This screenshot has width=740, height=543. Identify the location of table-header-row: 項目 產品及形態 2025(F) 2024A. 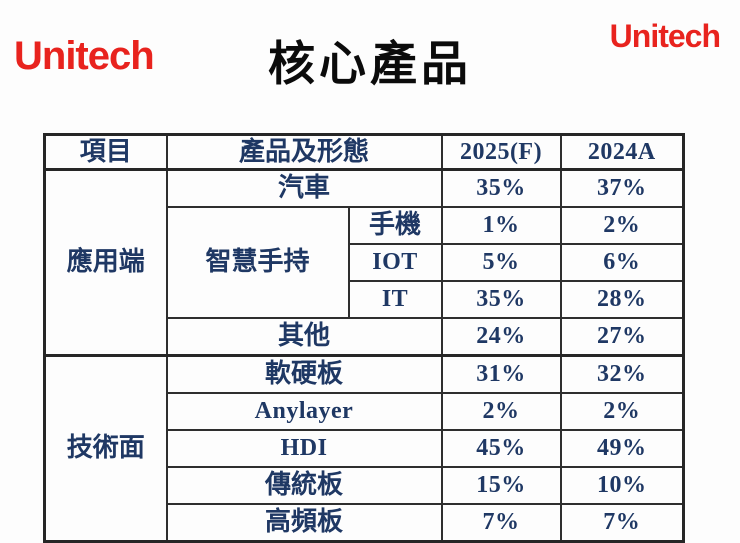
(364, 152).